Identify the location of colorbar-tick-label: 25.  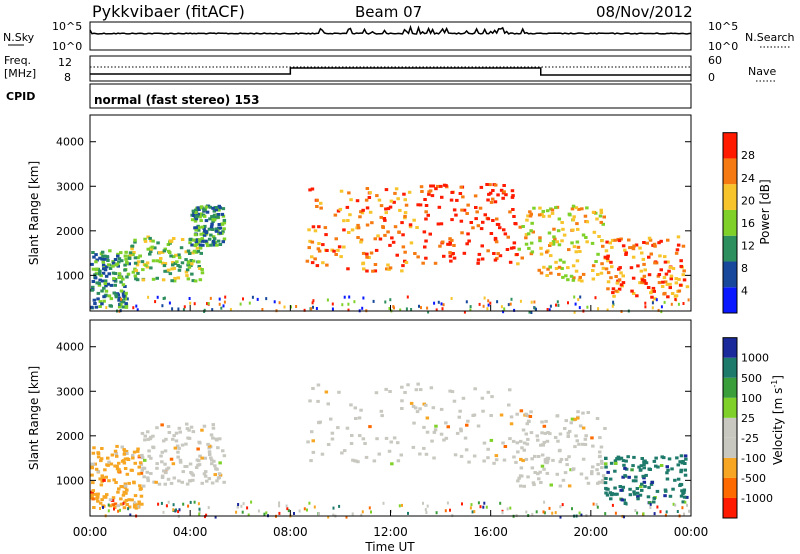
(748, 418).